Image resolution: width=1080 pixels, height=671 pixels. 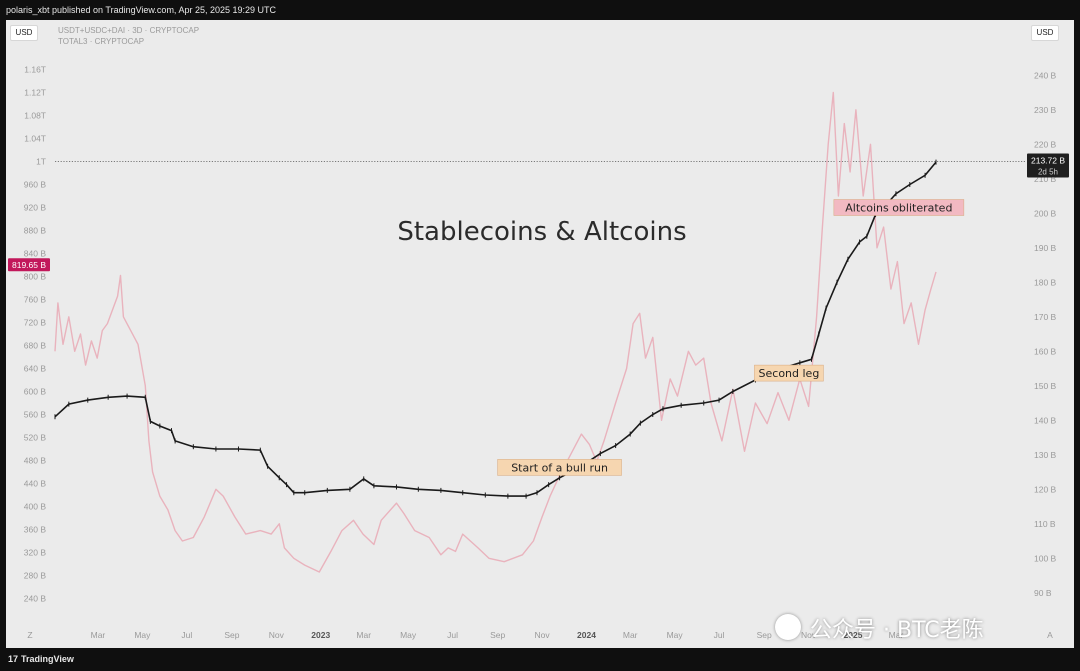 I want to click on right-axis-tick-15: 240 B, so click(x=1045, y=75).